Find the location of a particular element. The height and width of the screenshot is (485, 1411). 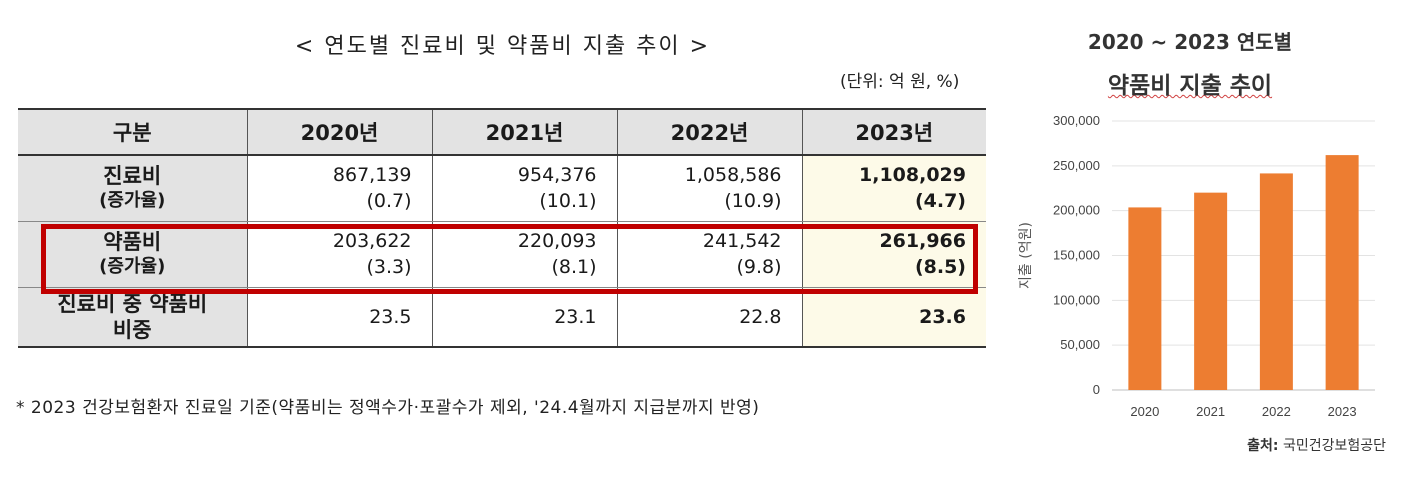

cell-value: 954,376 is located at coordinates (557, 175).